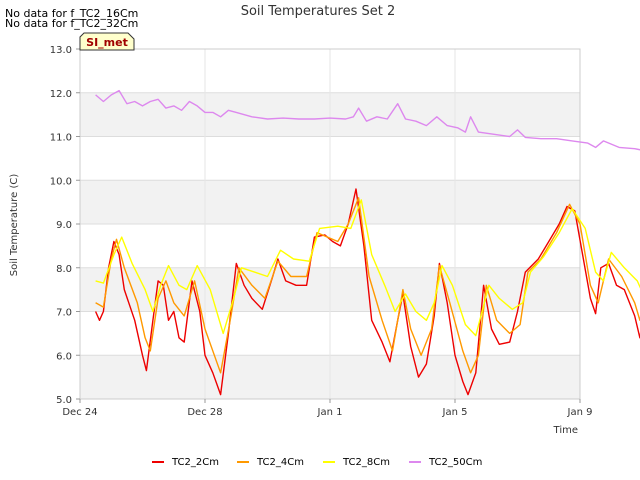 Image resolution: width=640 pixels, height=480 pixels. Describe the element at coordinates (61, 181) in the screenshot. I see `y-tick-label: 10.0` at that location.